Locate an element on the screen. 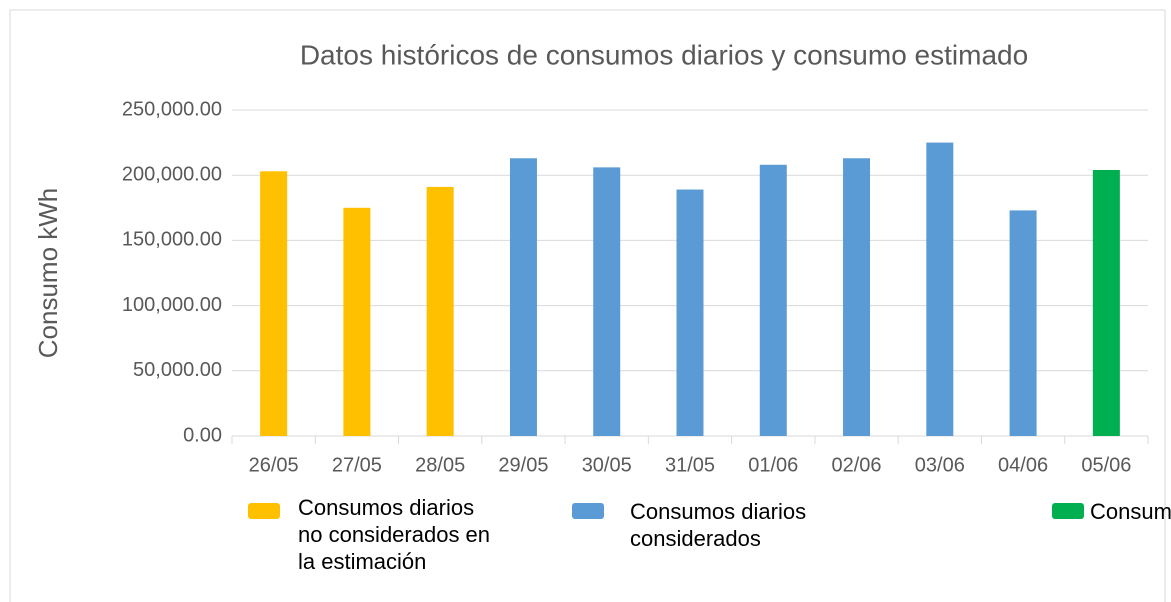  x-tick-label: 30/05 is located at coordinates (607, 465).